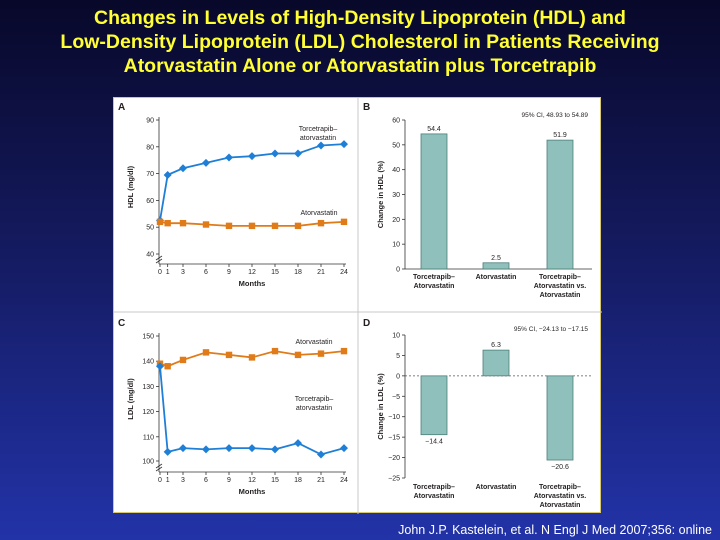 The image size is (720, 540). I want to click on panel-c-y-tick-label: 130, so click(148, 387).